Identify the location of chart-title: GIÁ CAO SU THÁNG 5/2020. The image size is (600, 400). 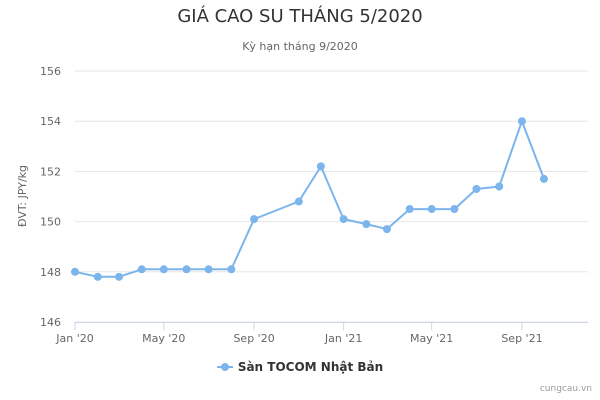
(300, 16).